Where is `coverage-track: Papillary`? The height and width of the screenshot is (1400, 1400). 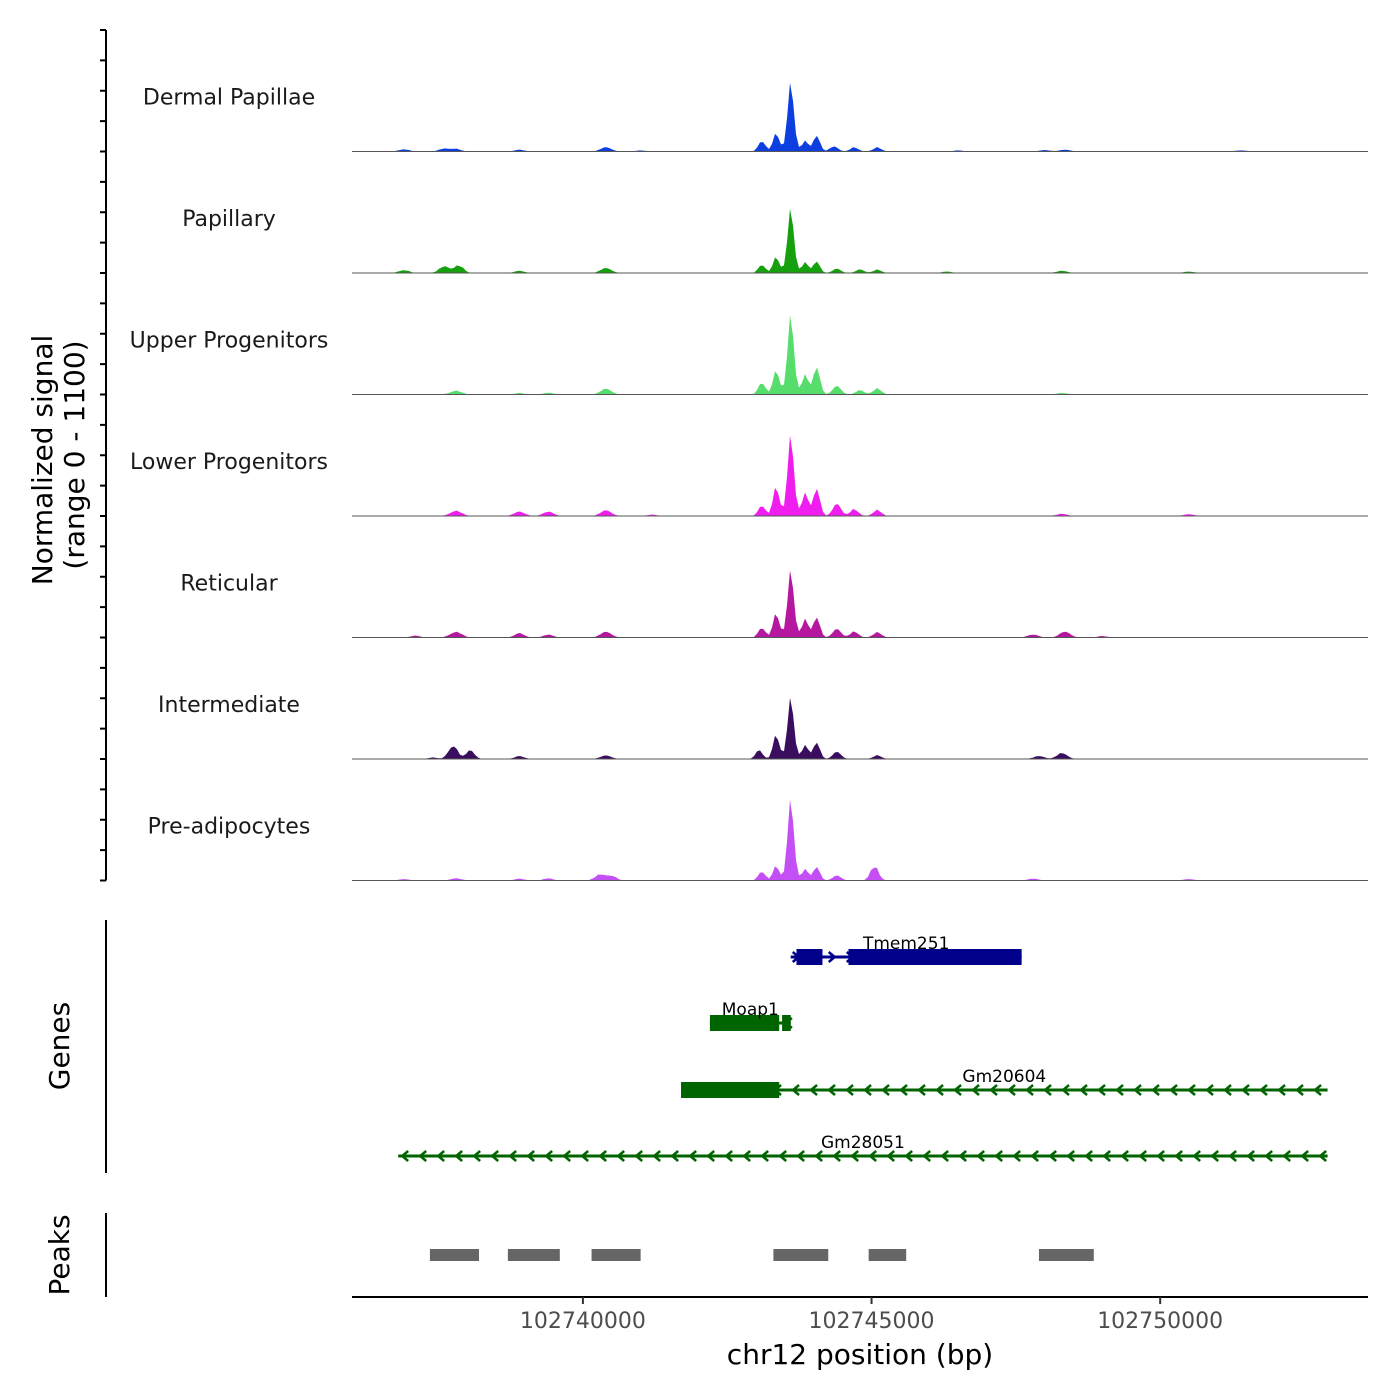
coverage-track: Papillary is located at coordinates (775, 240).